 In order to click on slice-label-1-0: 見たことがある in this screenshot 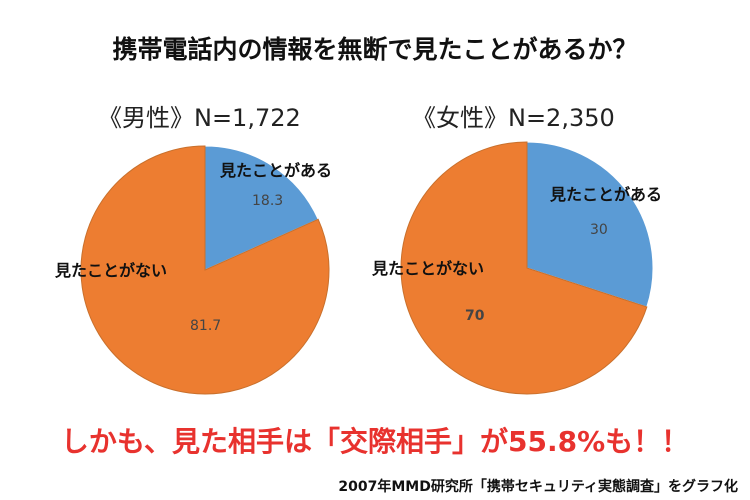, I will do `click(605, 194)`.